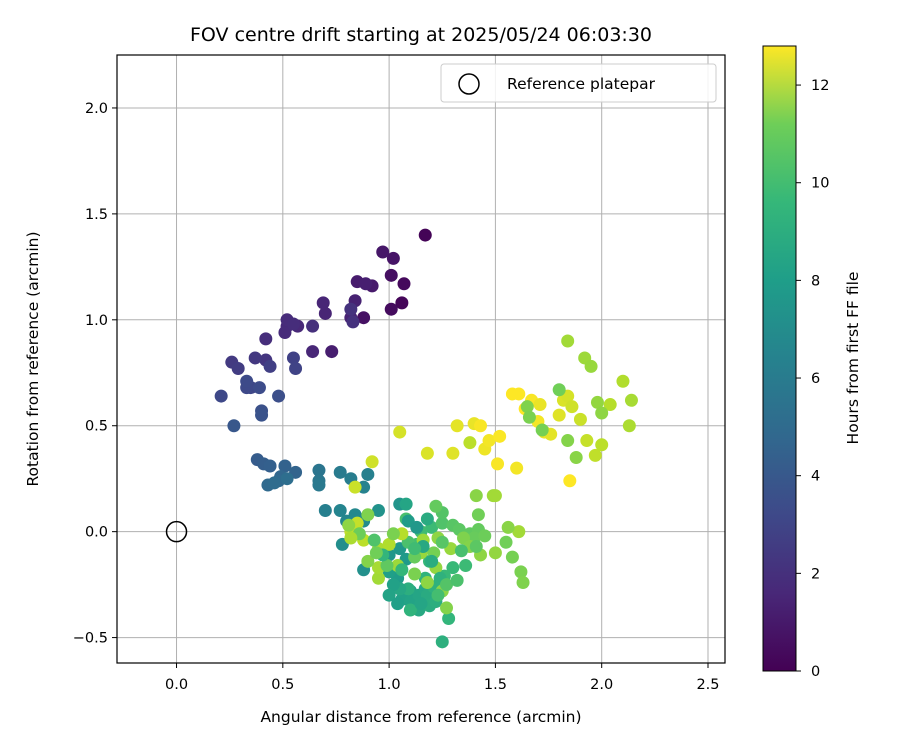 This screenshot has width=900, height=750. Describe the element at coordinates (90, 639) in the screenshot. I see `y-tick-label: −0.5` at that location.